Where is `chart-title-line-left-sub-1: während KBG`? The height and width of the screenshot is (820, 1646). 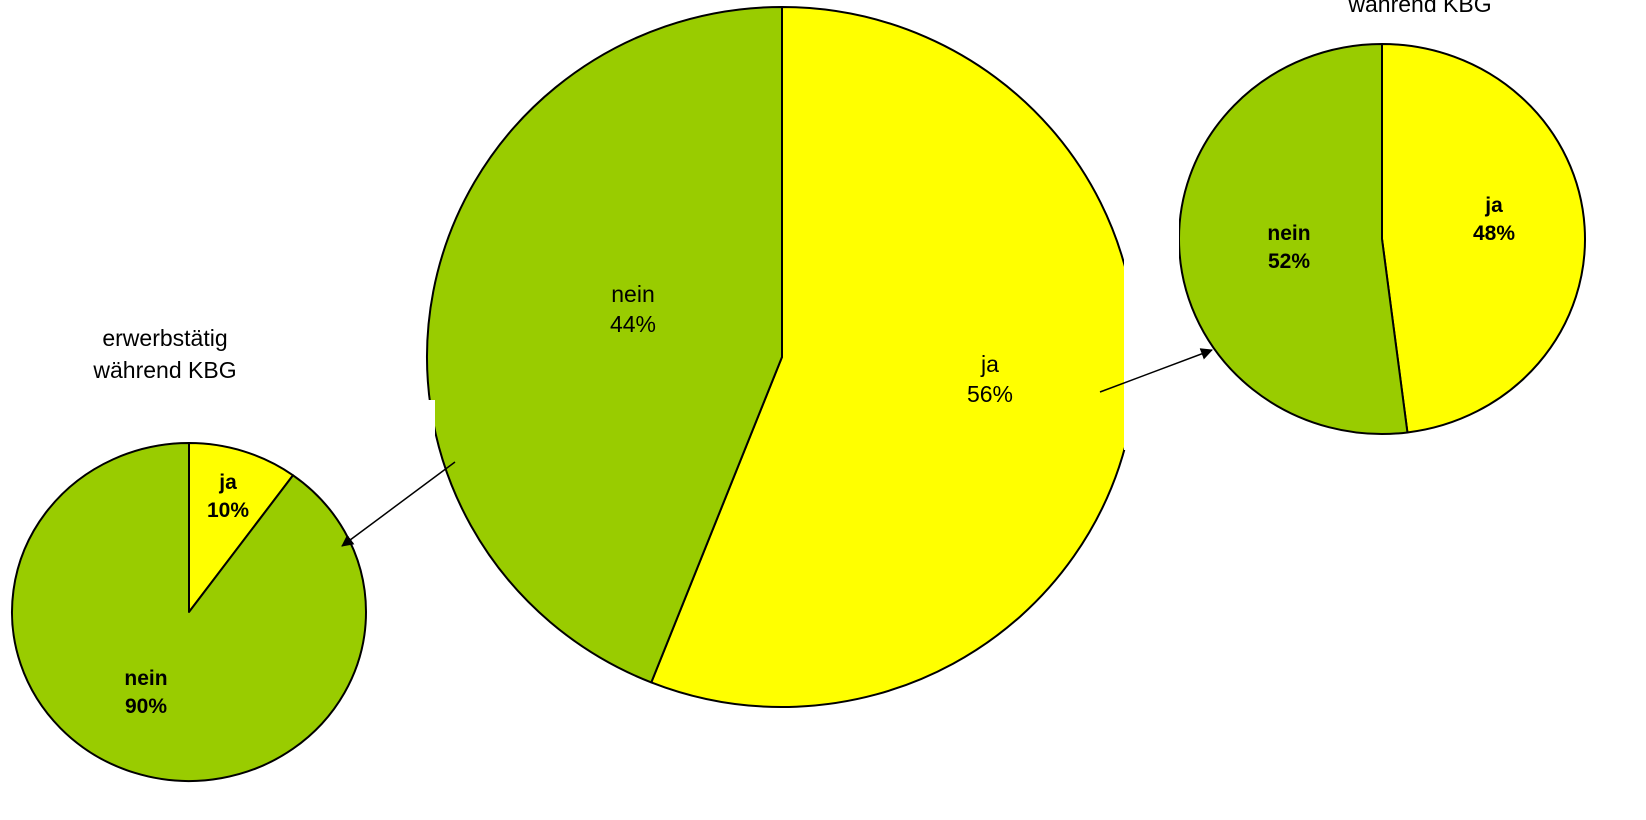
chart-title-line-left-sub-1: während KBG is located at coordinates (164, 370).